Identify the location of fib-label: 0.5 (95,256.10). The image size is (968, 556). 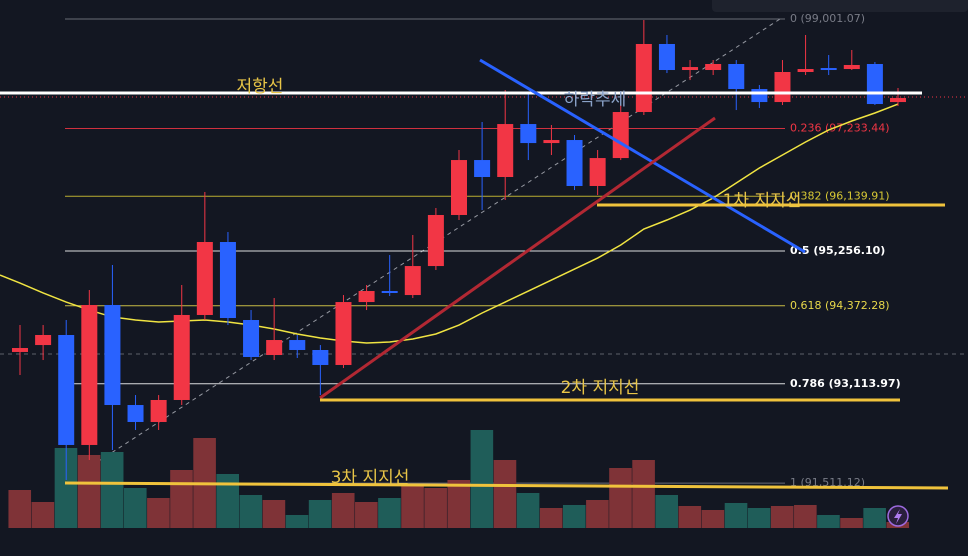
(837, 250).